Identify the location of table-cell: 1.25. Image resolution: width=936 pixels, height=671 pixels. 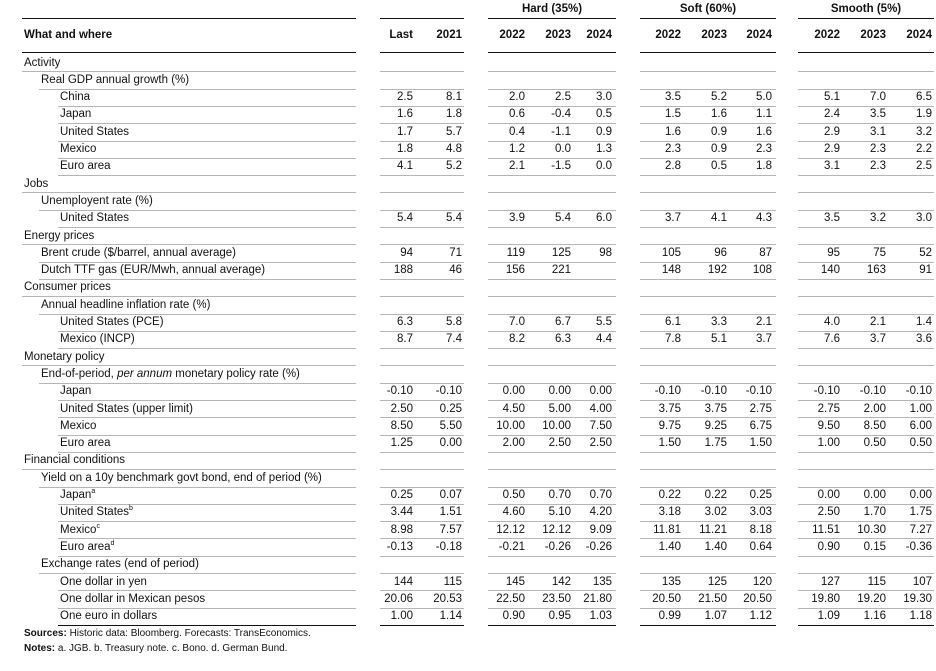
(401, 443).